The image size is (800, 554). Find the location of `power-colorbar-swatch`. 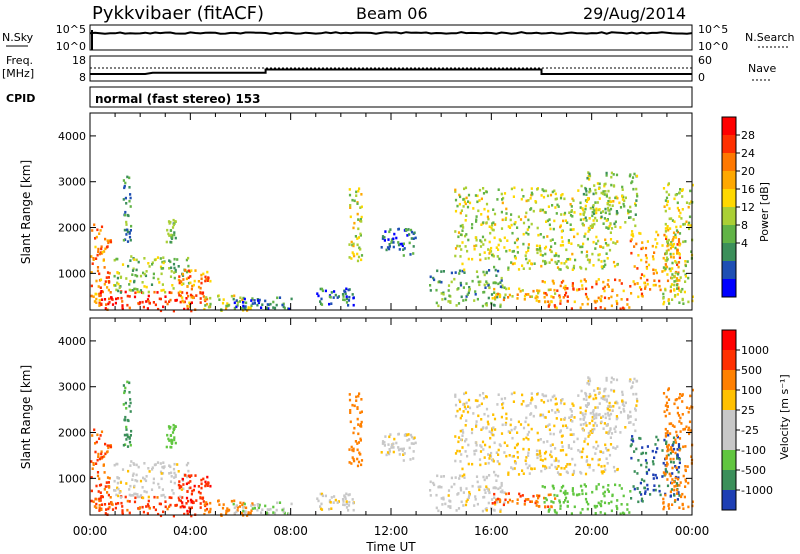

power-colorbar-swatch is located at coordinates (729, 252).